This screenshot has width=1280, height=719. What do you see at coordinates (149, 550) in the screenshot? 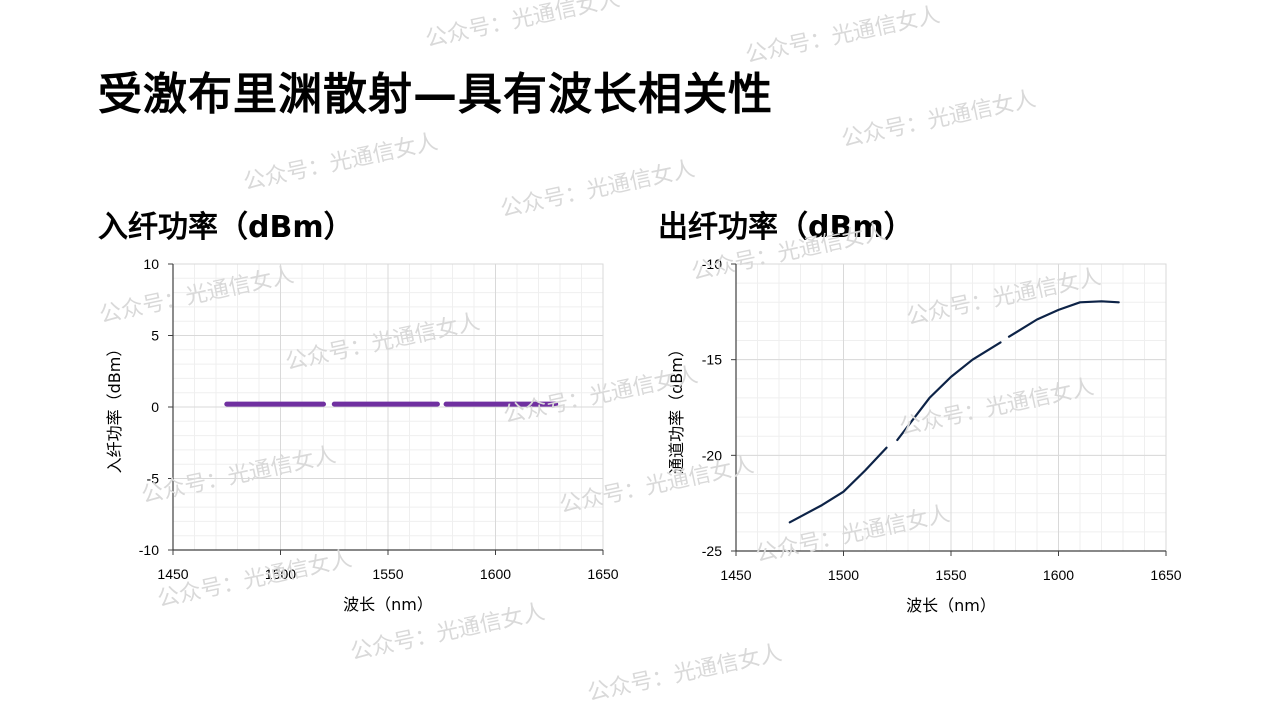
I see `input-power-y-tick-label: -10` at bounding box center [149, 550].